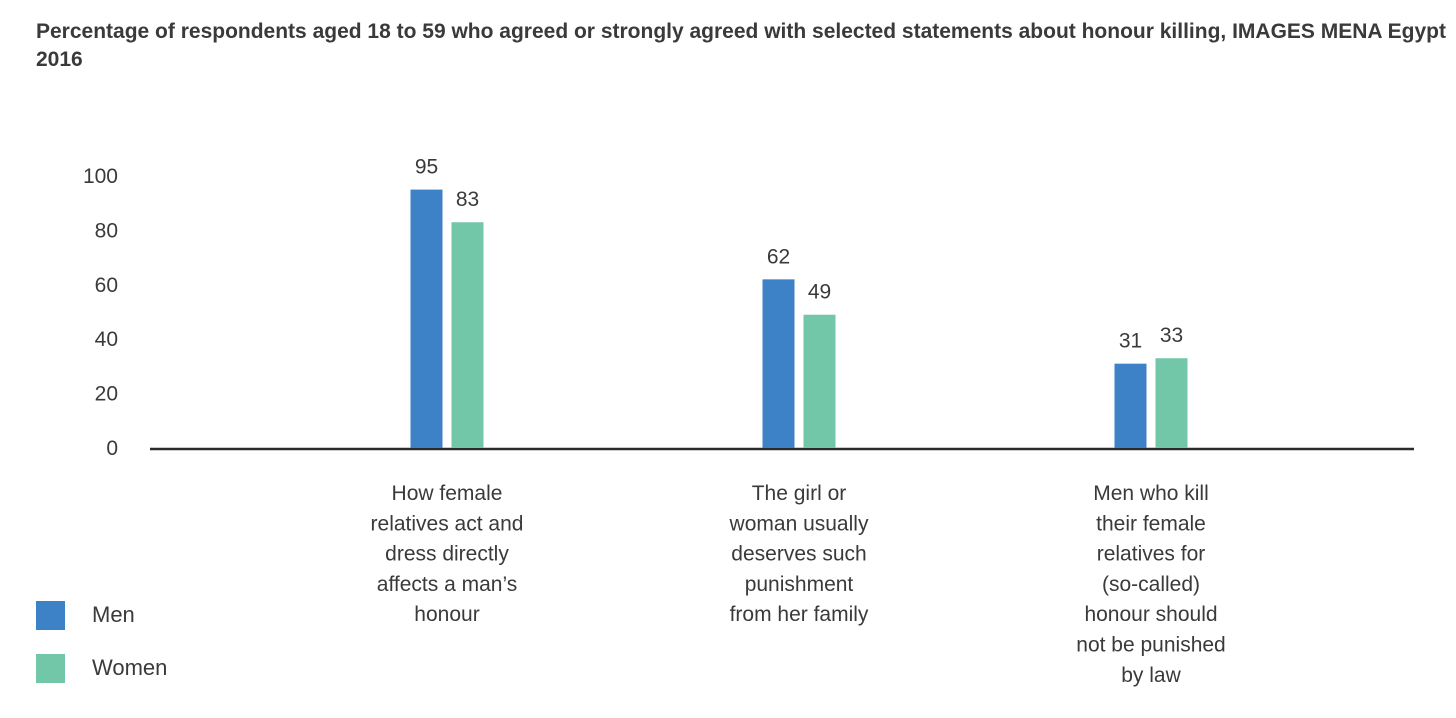 This screenshot has width=1456, height=718. What do you see at coordinates (1151, 523) in the screenshot?
I see `category-label-line: their female` at bounding box center [1151, 523].